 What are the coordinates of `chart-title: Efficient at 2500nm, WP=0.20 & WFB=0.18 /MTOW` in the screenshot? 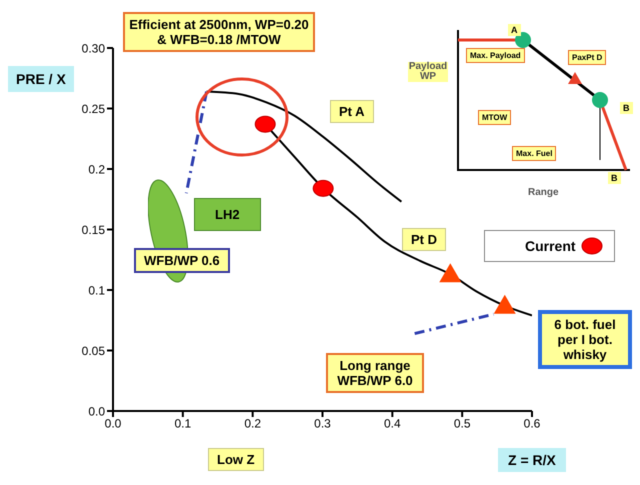 It's located at (219, 32).